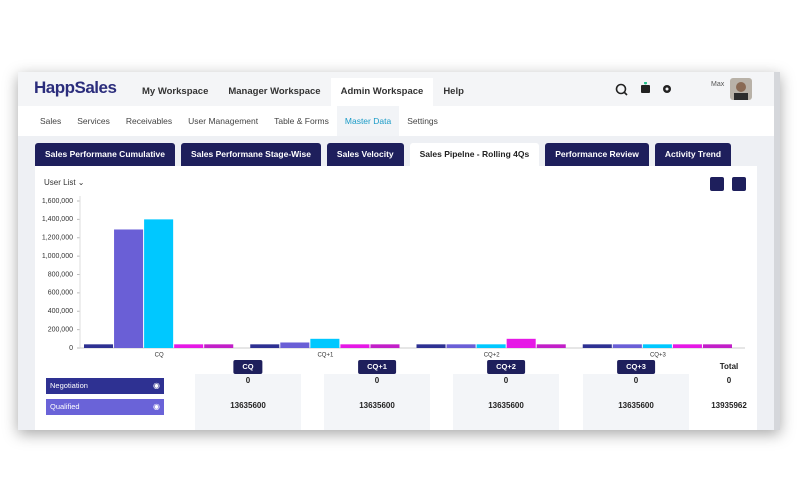  I want to click on column-header: Total, so click(729, 366).